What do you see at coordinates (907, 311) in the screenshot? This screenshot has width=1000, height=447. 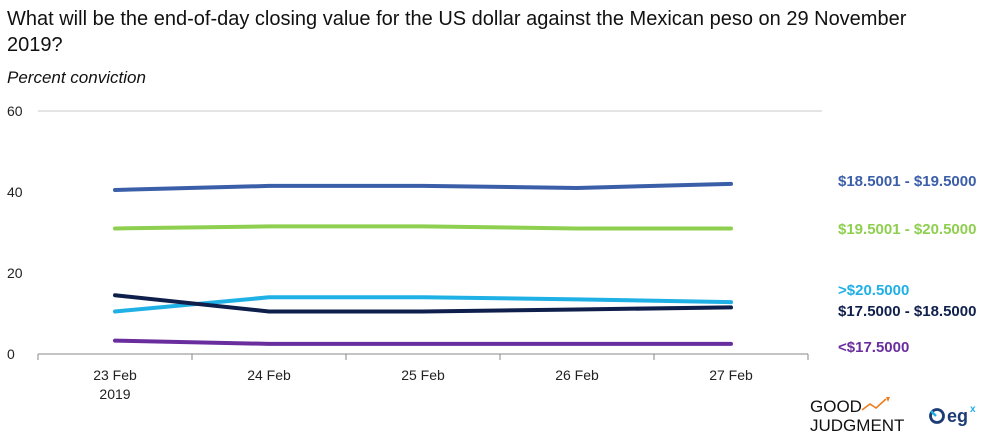 I see `legend-label-3: $17.5000 - $18.5000` at bounding box center [907, 311].